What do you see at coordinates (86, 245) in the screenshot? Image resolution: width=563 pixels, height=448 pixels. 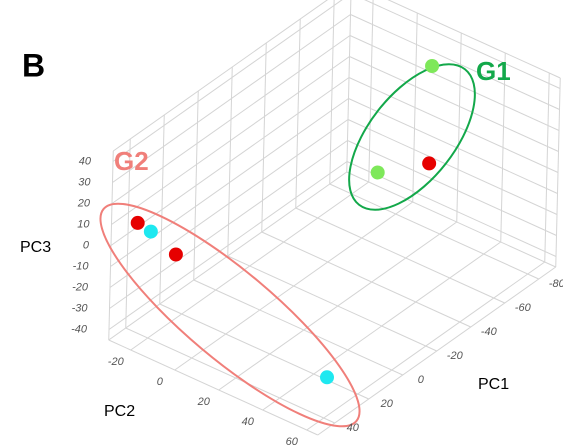 I see `z-tick-label: 0` at bounding box center [86, 245].